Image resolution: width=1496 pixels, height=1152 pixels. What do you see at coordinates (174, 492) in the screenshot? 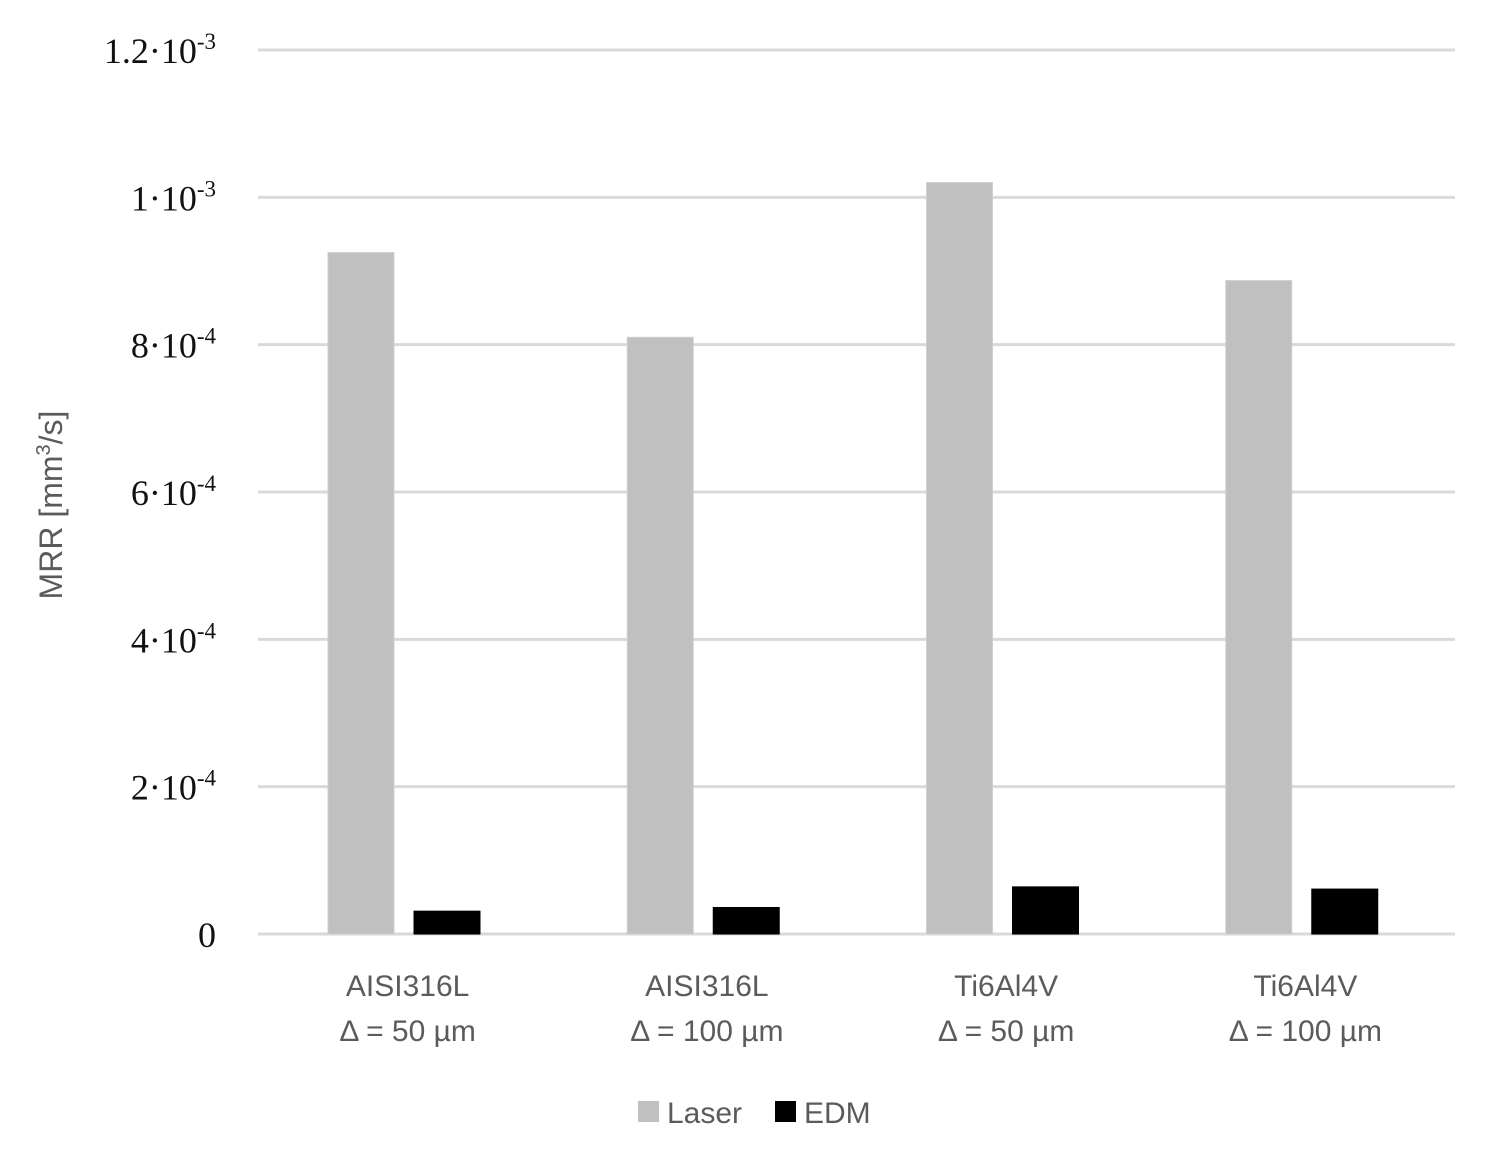
I see `y-tick-label: 6·10⁻⁴` at bounding box center [174, 492].